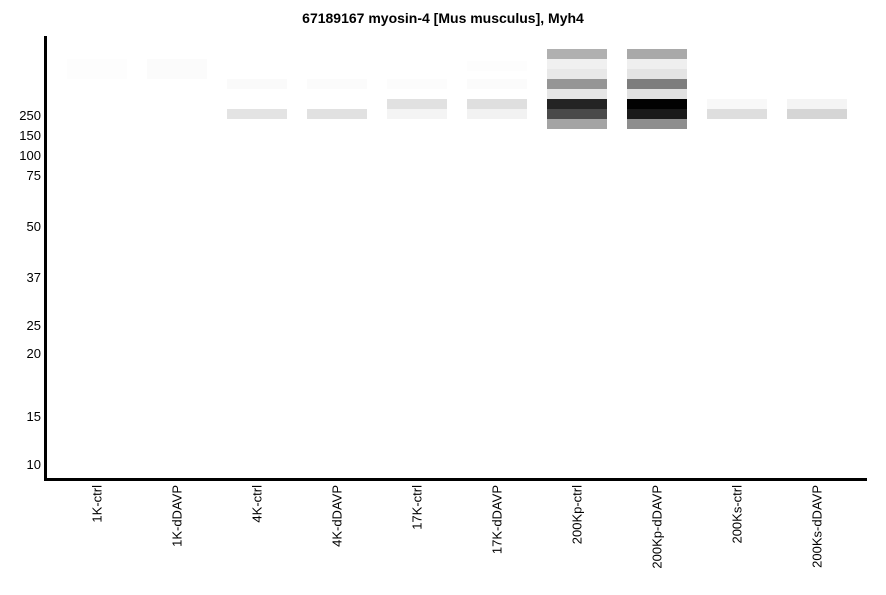 The width and height of the screenshot is (886, 595). What do you see at coordinates (30, 115) in the screenshot?
I see `mw-marker-label: 250` at bounding box center [30, 115].